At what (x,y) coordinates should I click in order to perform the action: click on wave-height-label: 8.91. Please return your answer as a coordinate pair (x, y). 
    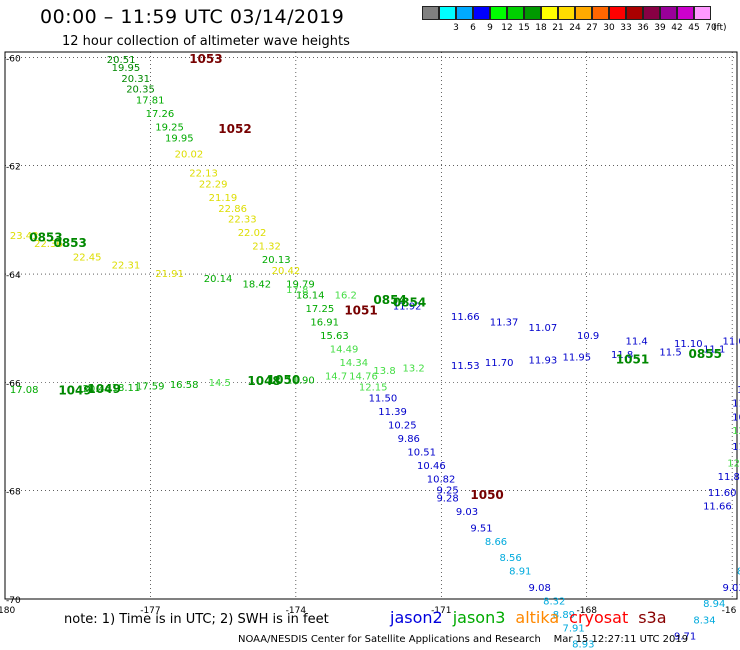
    Looking at the image, I should click on (520, 572).